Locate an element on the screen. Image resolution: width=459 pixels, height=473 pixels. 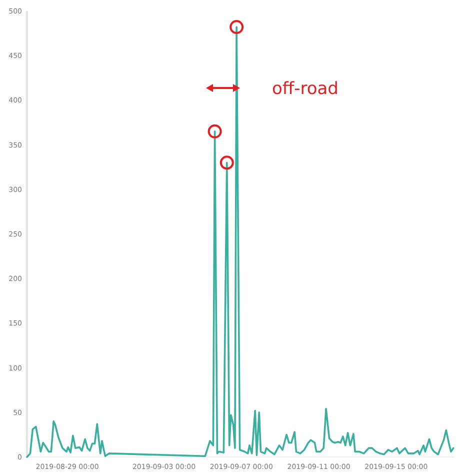
annotation: off-road is located at coordinates (305, 88).